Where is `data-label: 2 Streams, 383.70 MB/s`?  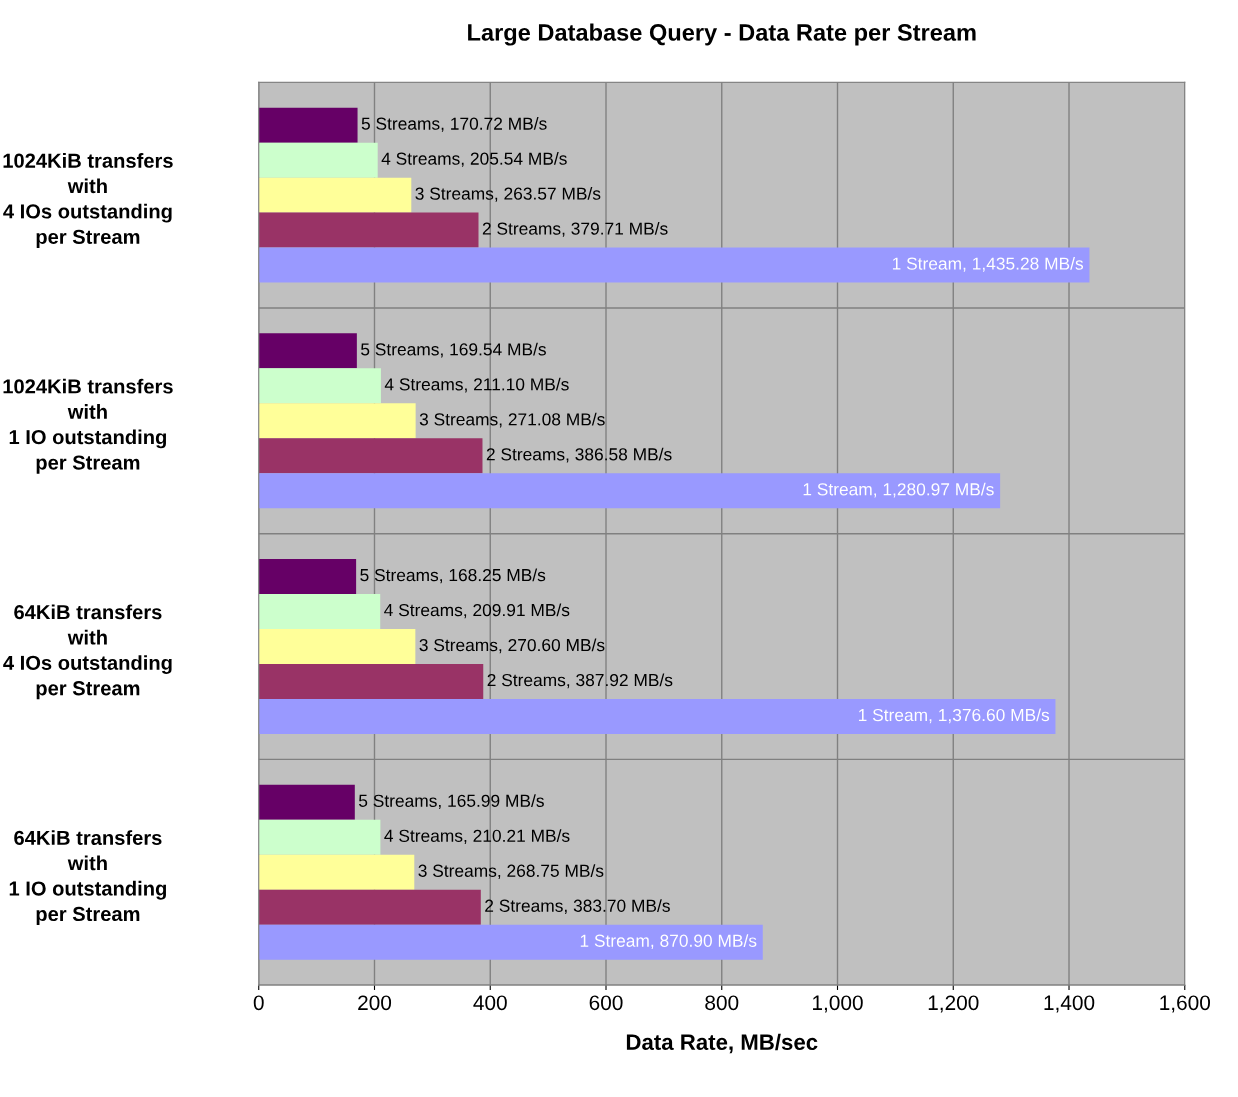
data-label: 2 Streams, 383.70 MB/s is located at coordinates (577, 906).